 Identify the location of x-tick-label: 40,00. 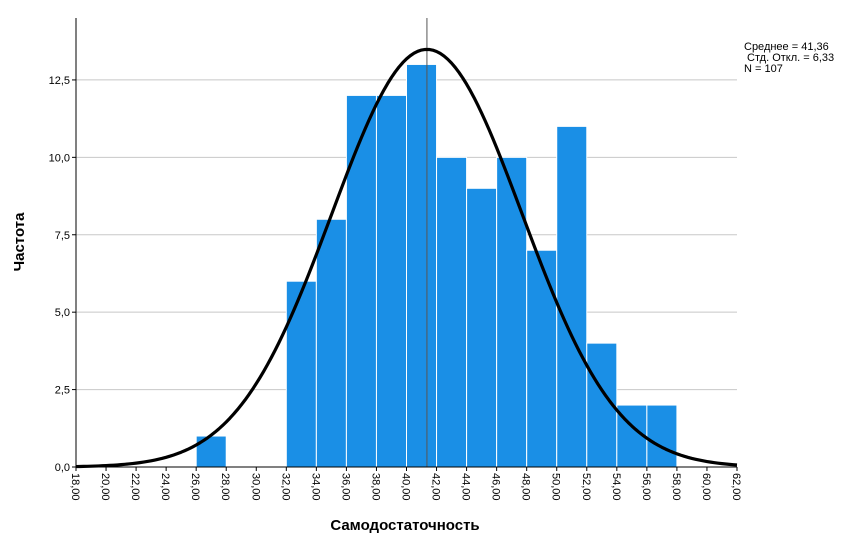
(406, 487).